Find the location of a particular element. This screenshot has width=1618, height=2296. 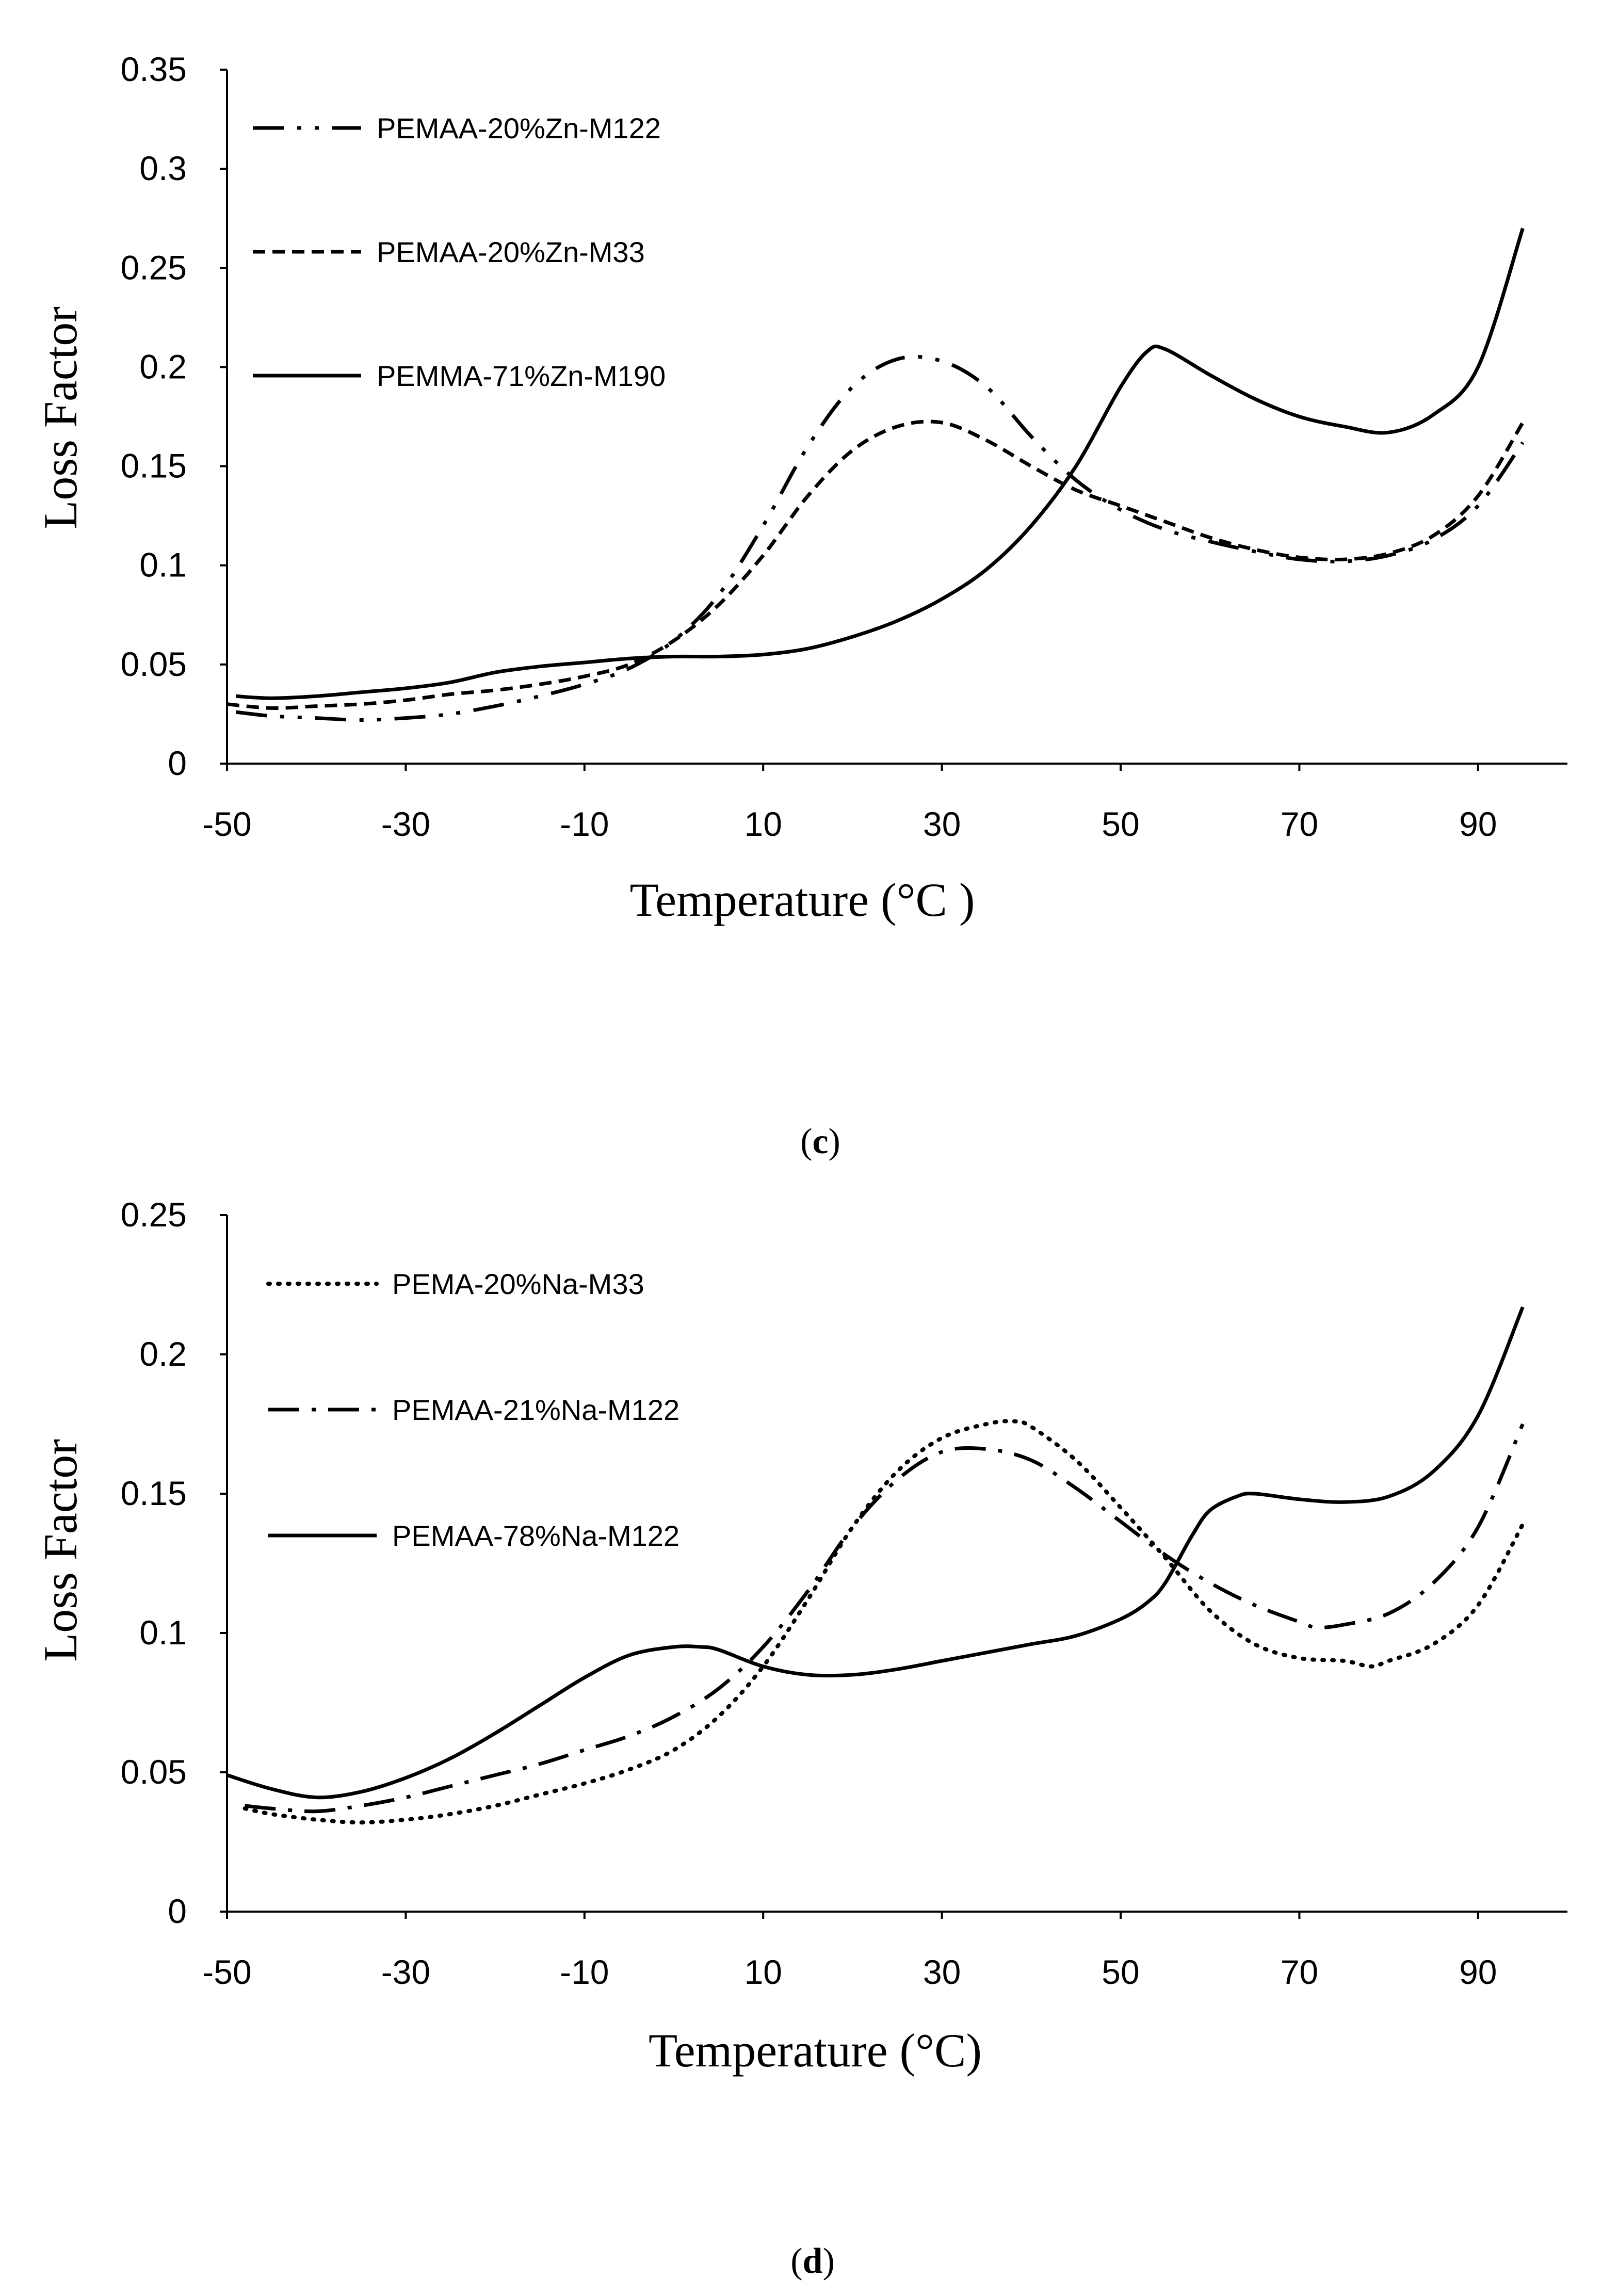

legend-label-c-1: PEMAA-20%Zn-M122 is located at coordinates (519, 128).